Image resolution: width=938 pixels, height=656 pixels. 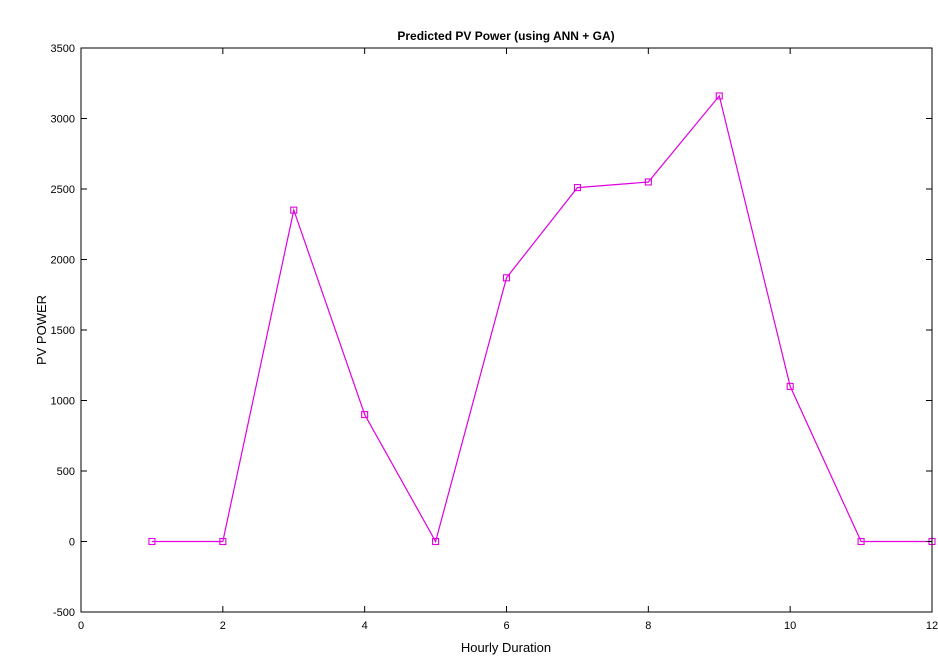 What do you see at coordinates (64, 613) in the screenshot?
I see `y-tick-label: -500` at bounding box center [64, 613].